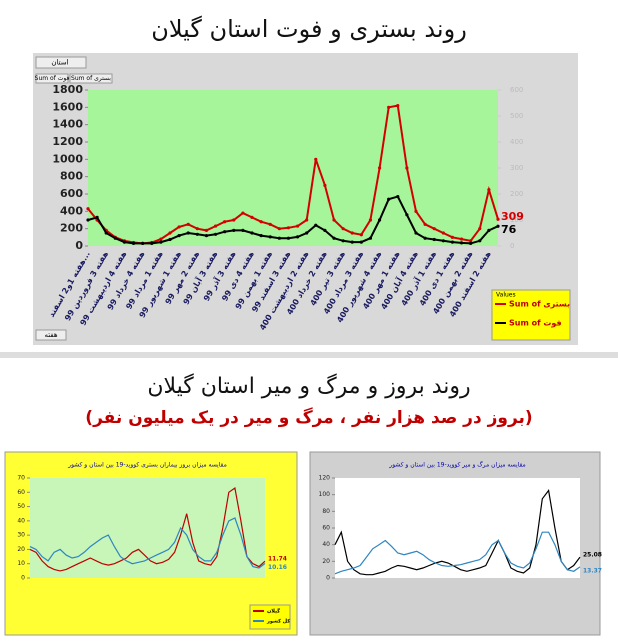  What do you see at coordinates (592, 555) in the screenshot?
I see `data-label: 25.08` at bounding box center [592, 555].